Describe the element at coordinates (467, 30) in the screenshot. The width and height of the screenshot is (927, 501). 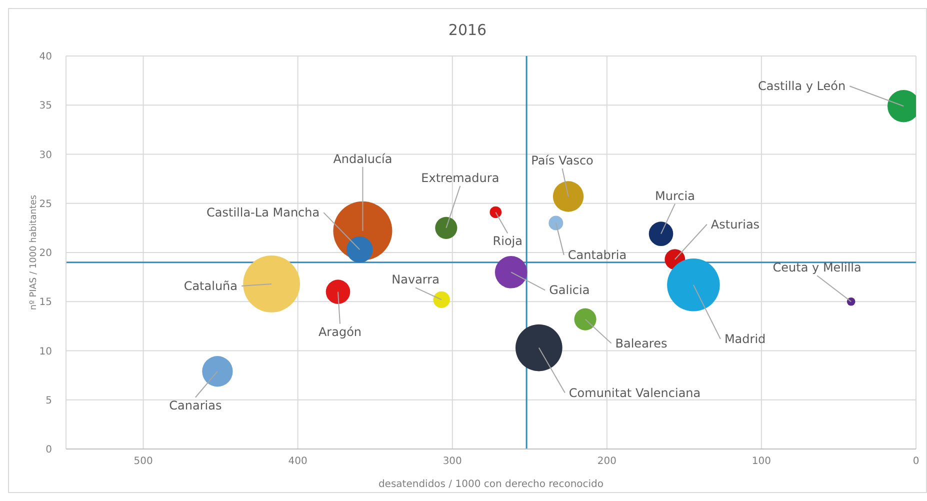
I see `chart-title: 2016` at that location.